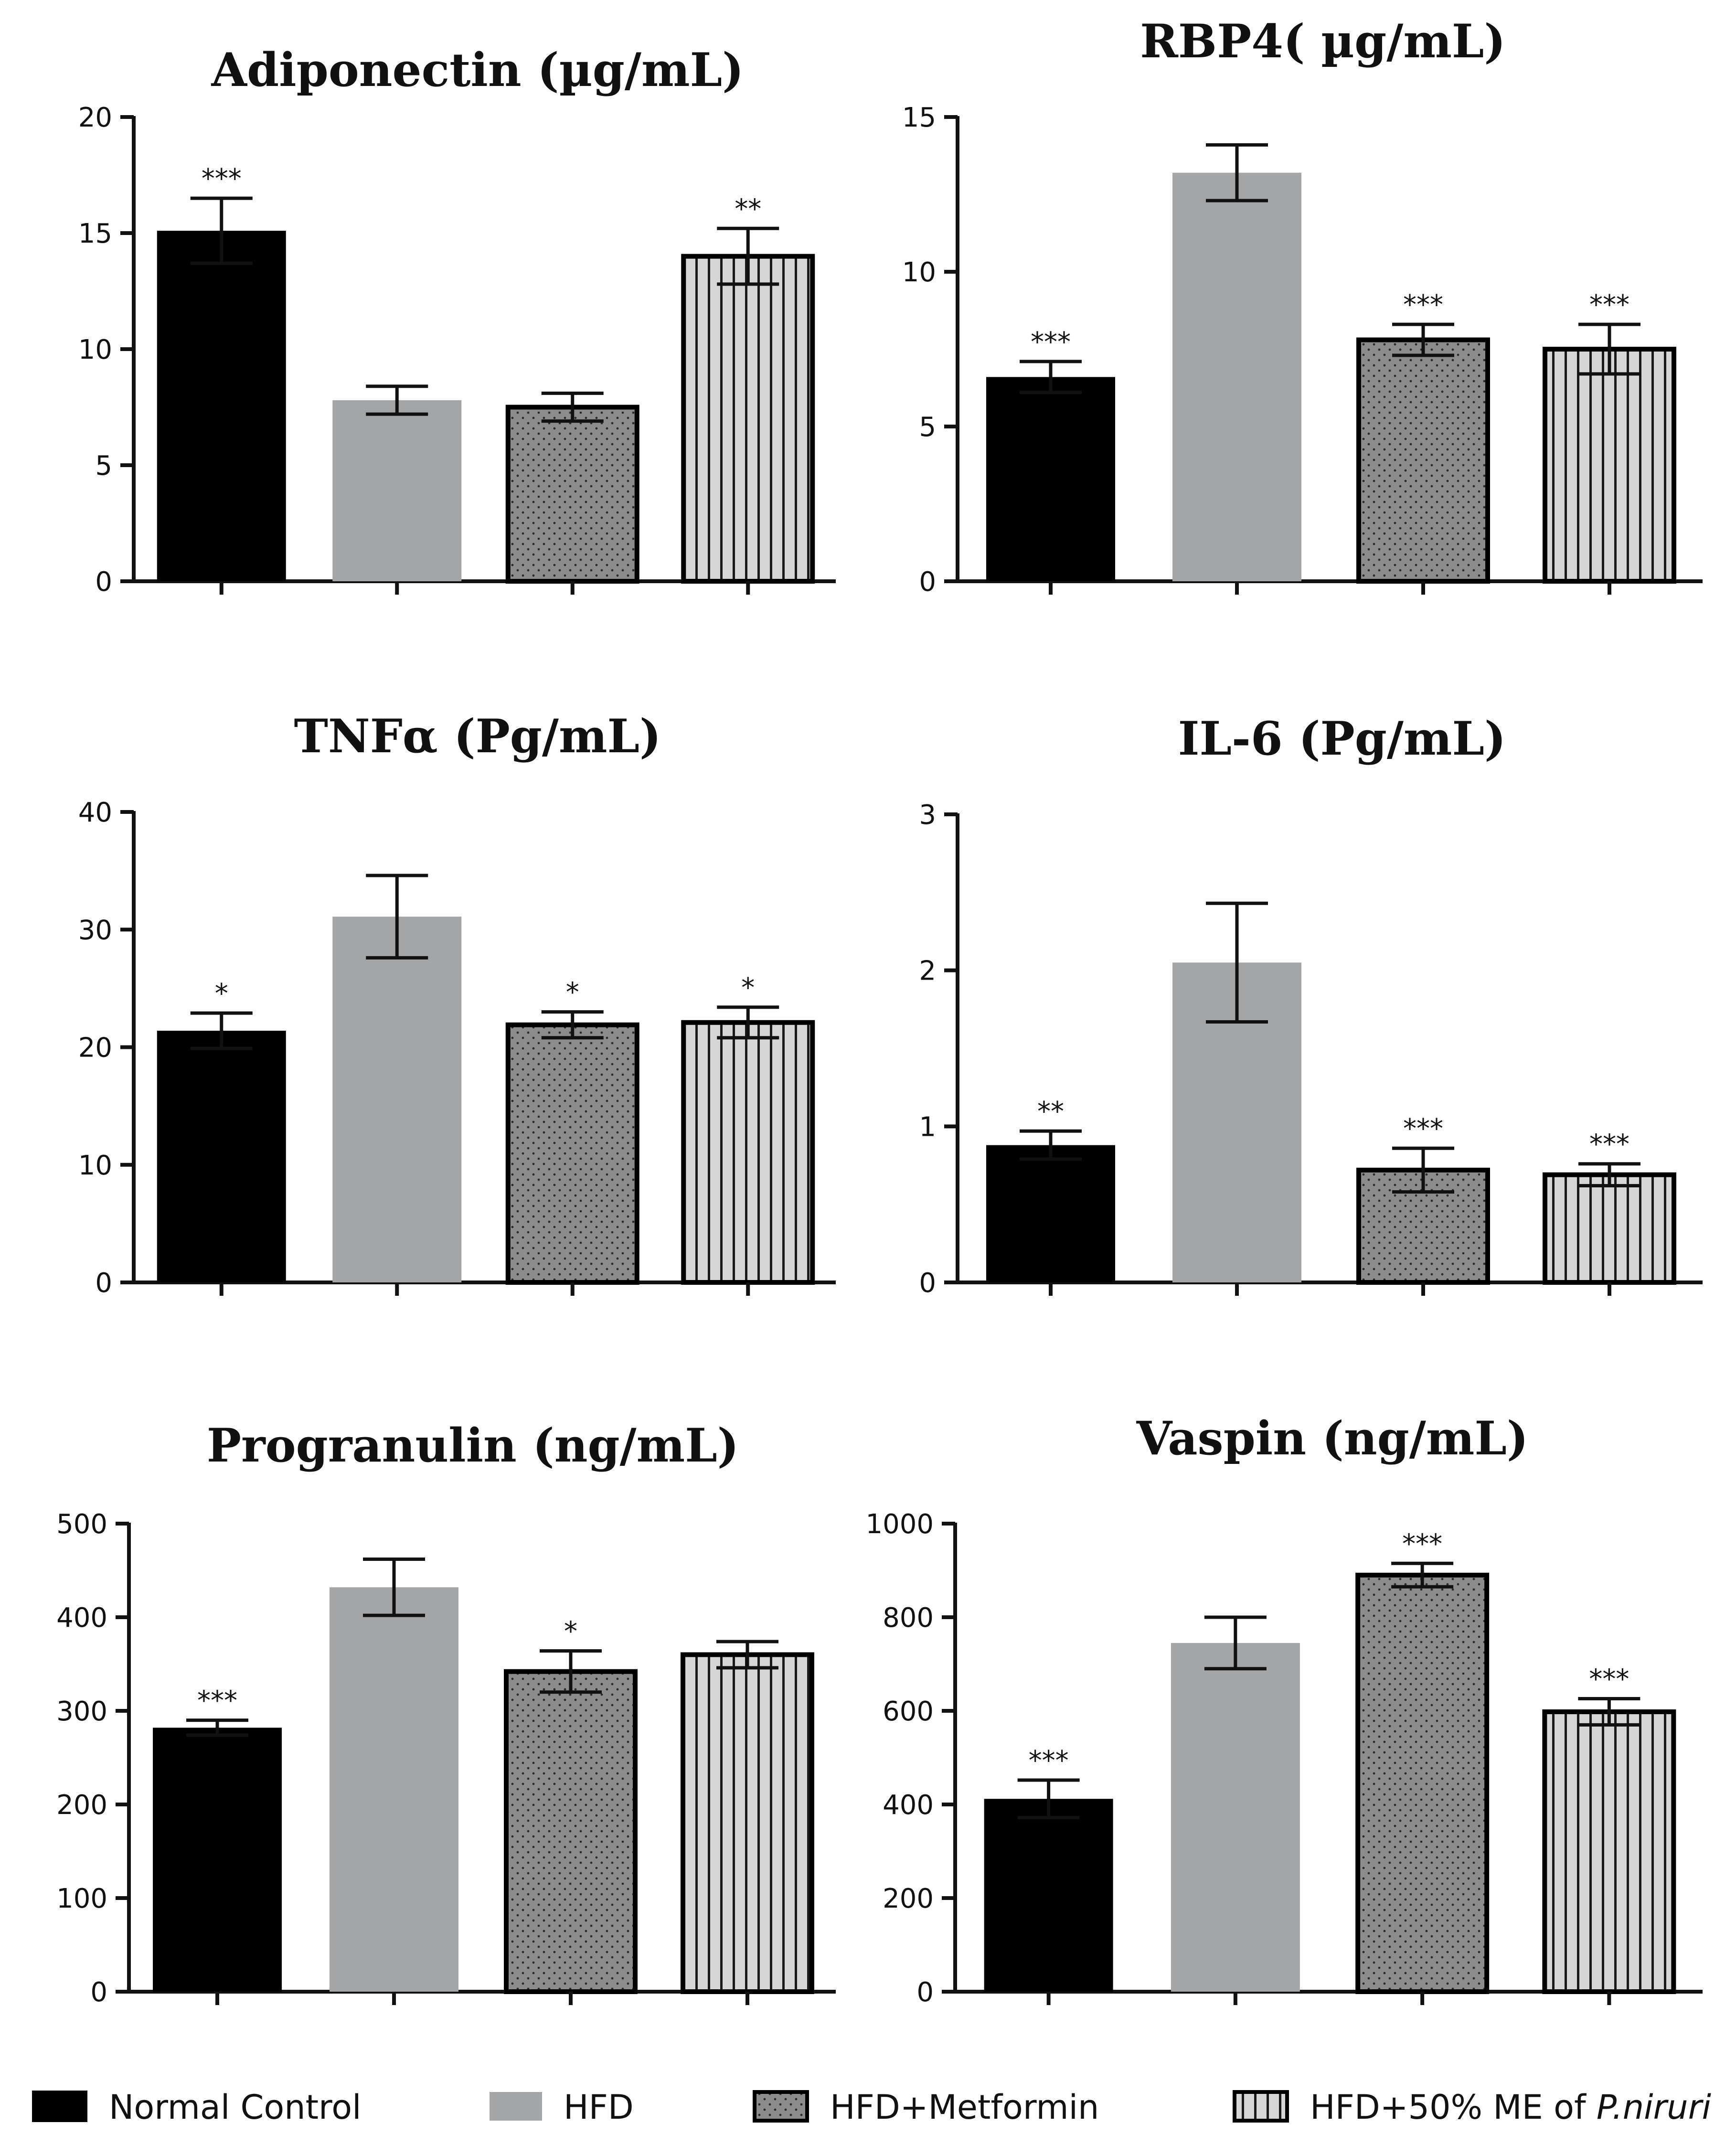  Describe the element at coordinates (477, 736) in the screenshot. I see `chart-title: TNFα (Pg/mL)` at that location.